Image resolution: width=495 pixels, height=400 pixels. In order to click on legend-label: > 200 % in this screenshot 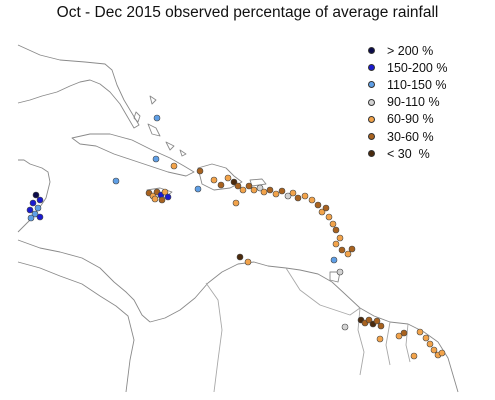, I will do `click(410, 50)`.